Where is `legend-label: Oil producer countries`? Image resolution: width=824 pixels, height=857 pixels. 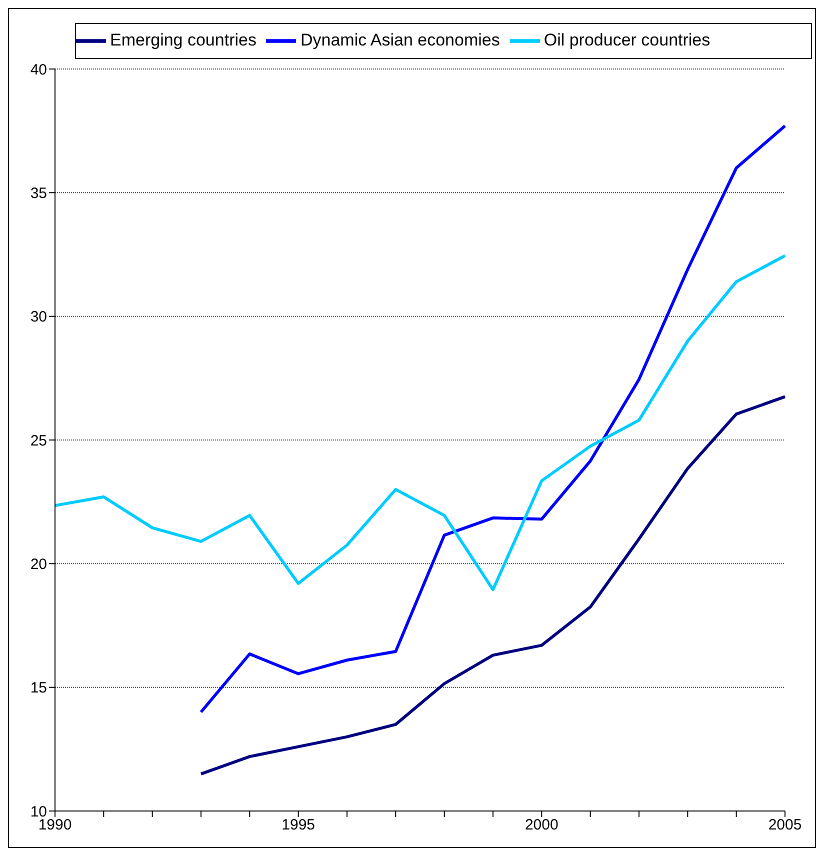
legend-label: Oil producer countries is located at coordinates (627, 40).